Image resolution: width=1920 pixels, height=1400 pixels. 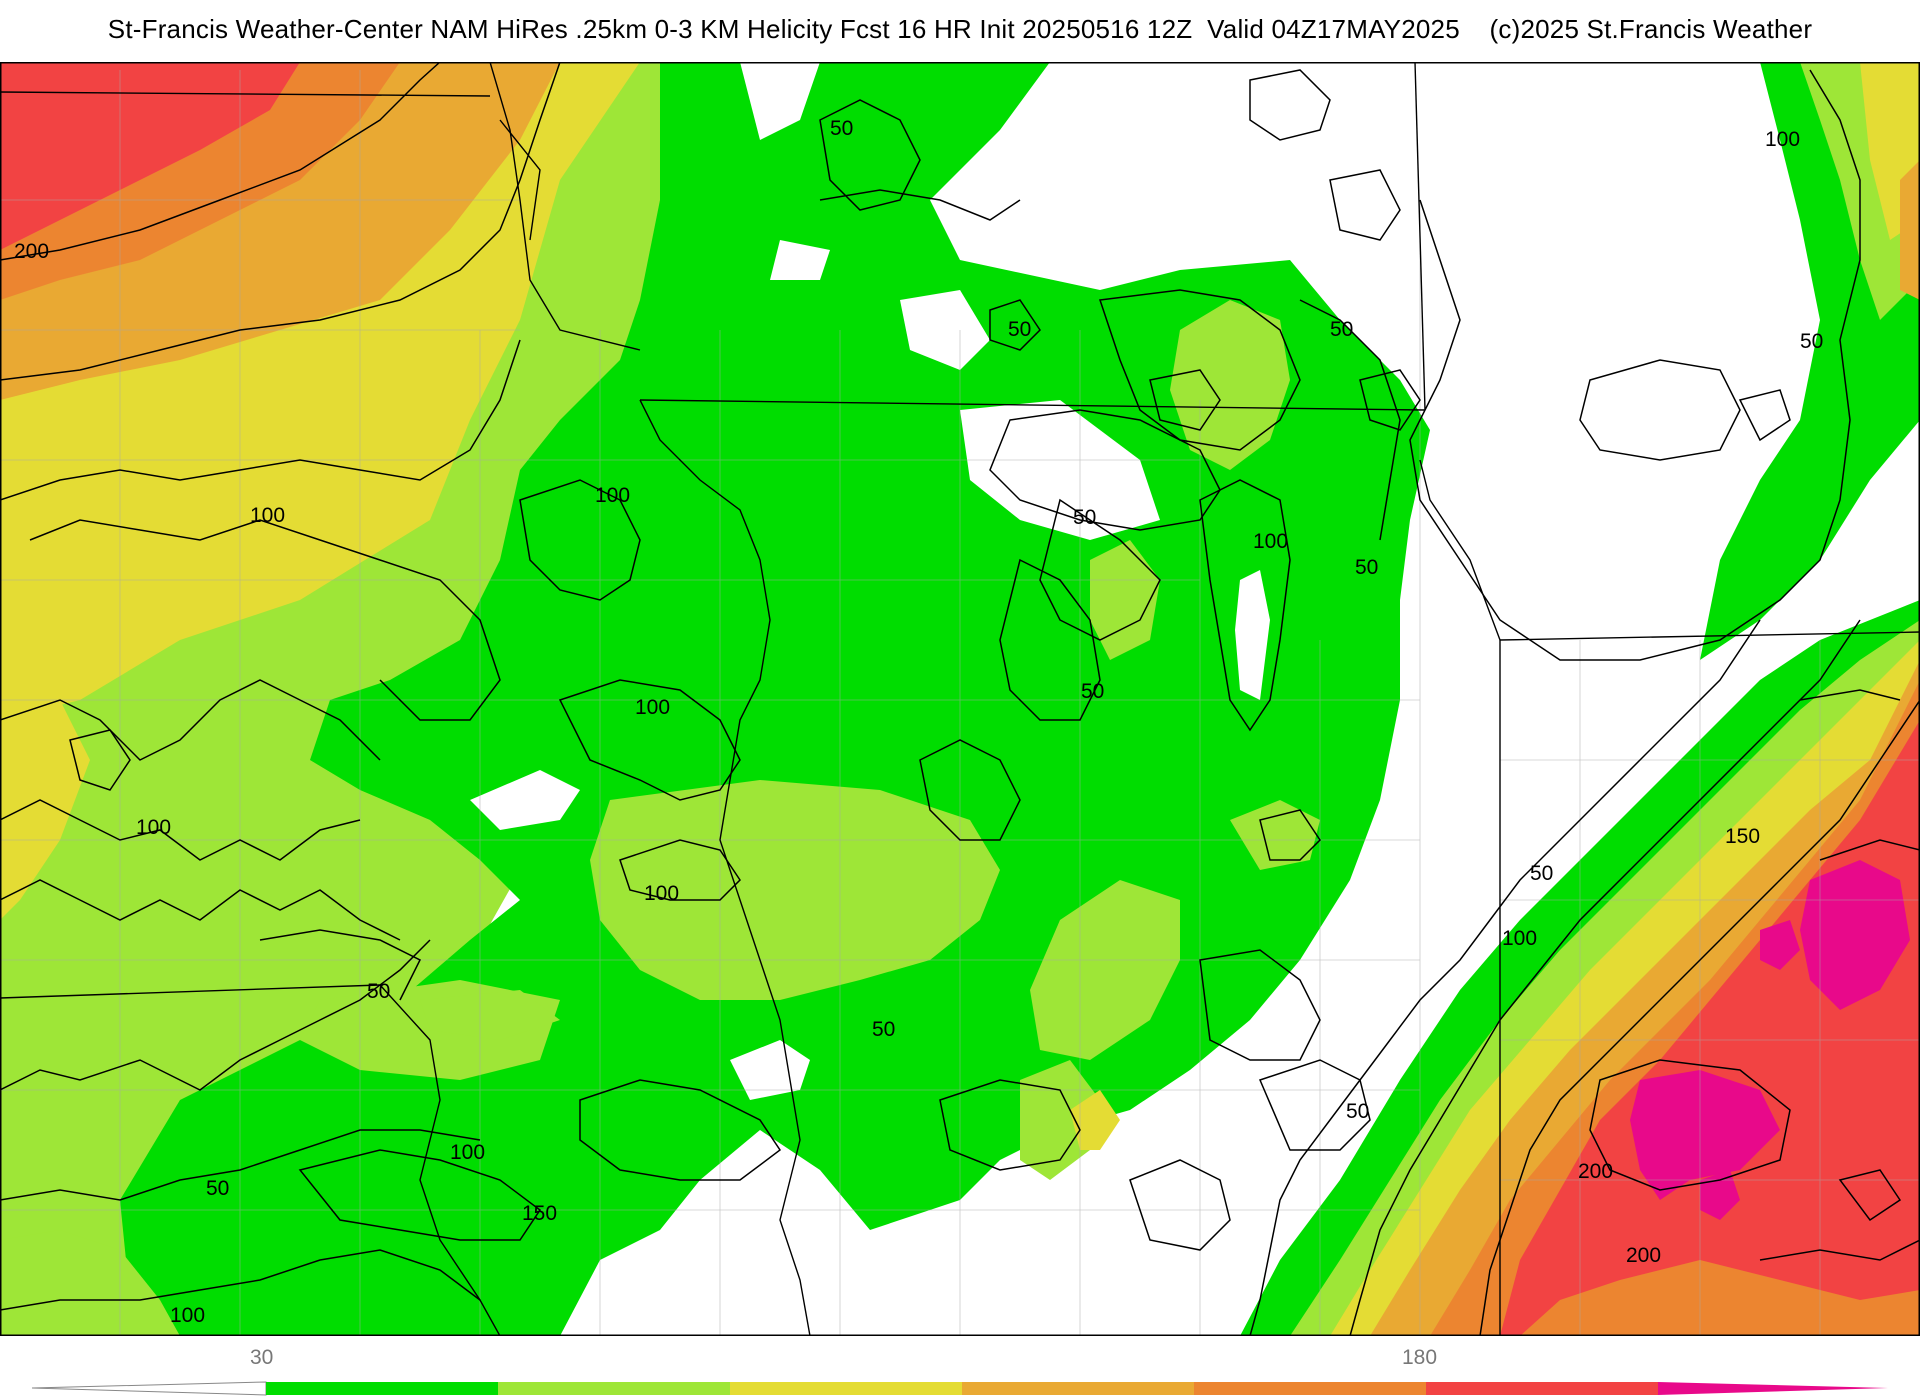 What do you see at coordinates (1095, 1120) in the screenshot?
I see `shade-90-small` at bounding box center [1095, 1120].